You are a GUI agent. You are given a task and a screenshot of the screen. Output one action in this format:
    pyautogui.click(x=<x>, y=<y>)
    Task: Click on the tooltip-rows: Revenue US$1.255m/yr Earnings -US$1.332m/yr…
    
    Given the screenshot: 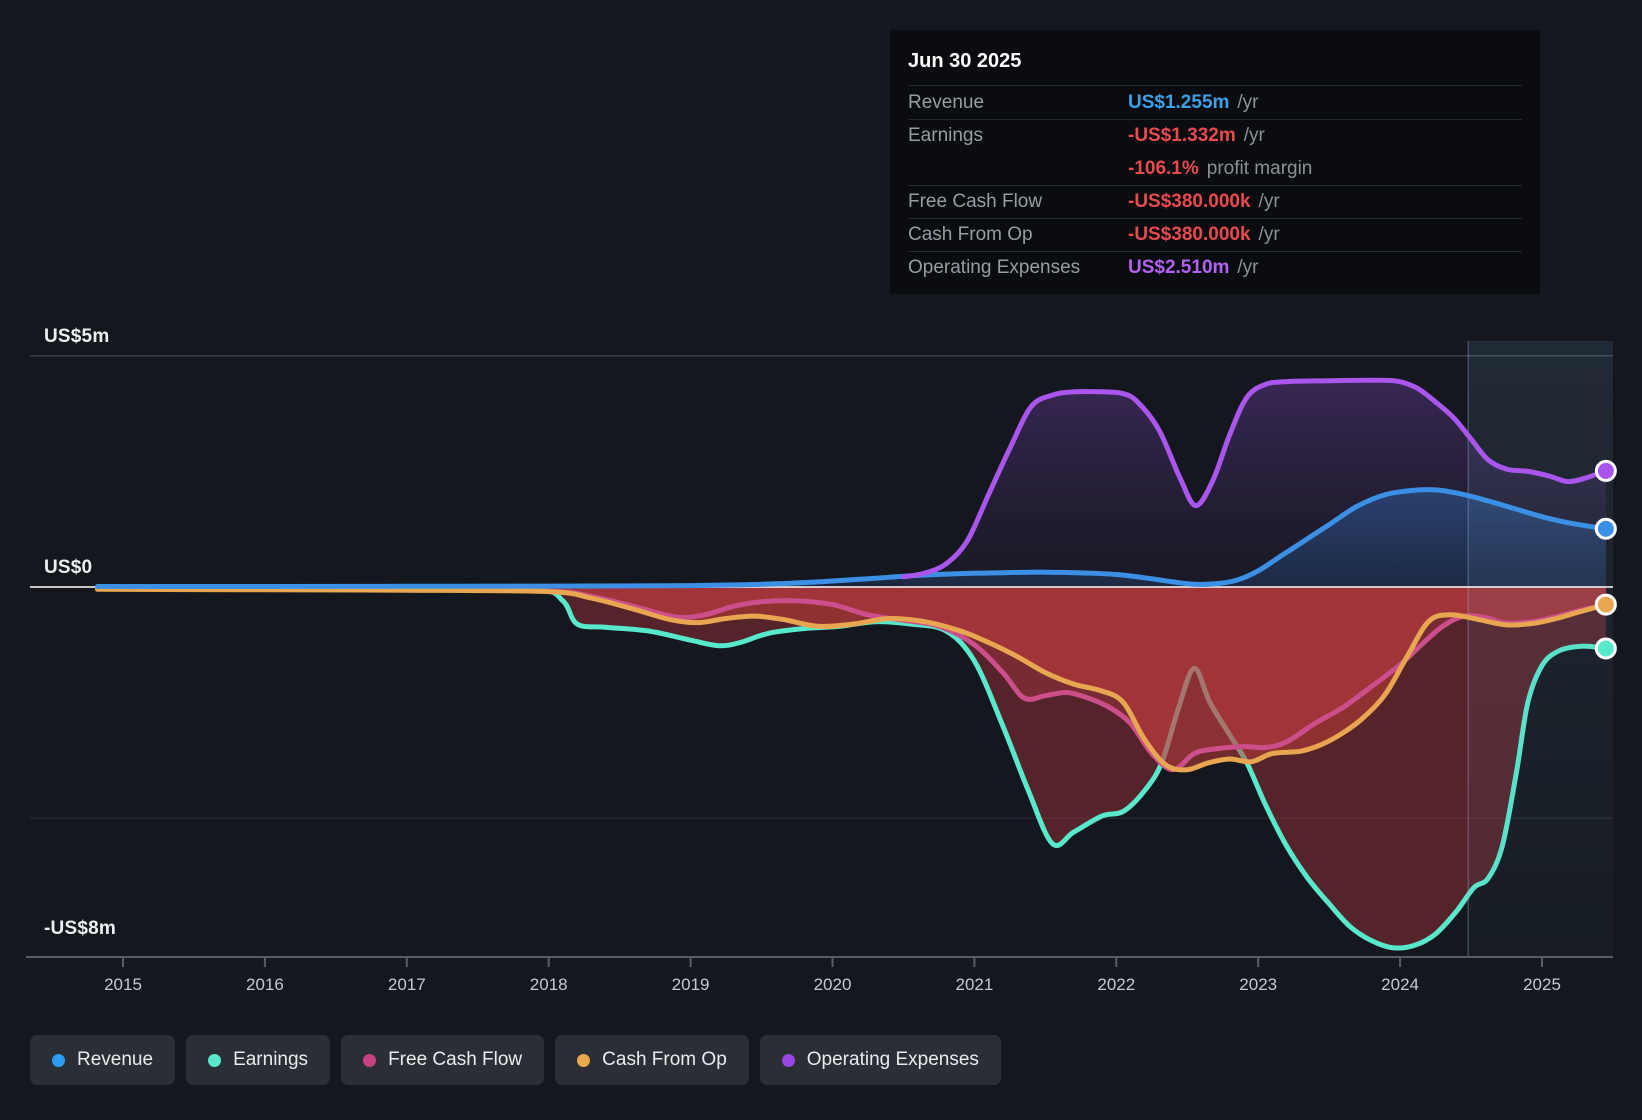 What is the action you would take?
    pyautogui.click(x=1215, y=185)
    